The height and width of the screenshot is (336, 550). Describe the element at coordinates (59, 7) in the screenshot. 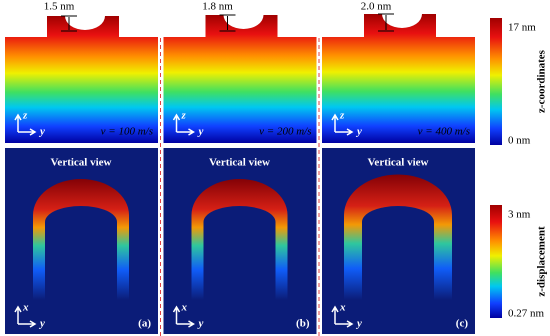

I see `height-label: 1.5 nm` at that location.